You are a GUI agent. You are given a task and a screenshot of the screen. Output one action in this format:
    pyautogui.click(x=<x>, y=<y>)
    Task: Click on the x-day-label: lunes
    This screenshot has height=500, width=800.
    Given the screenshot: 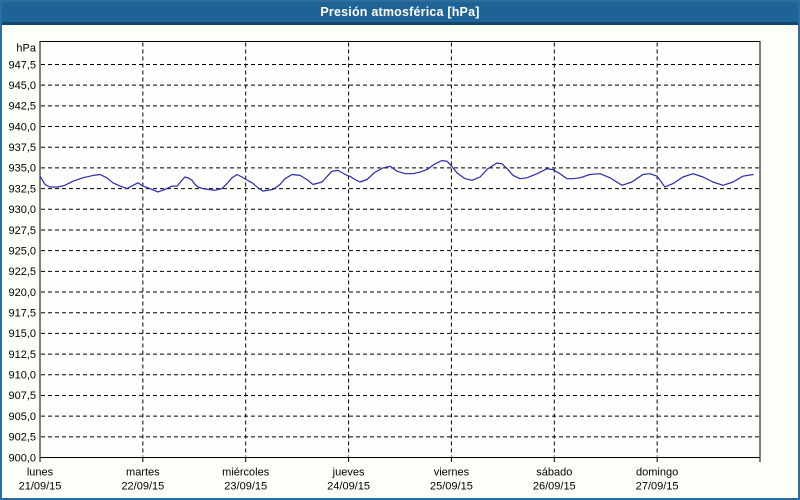 What is the action you would take?
    pyautogui.click(x=40, y=473)
    